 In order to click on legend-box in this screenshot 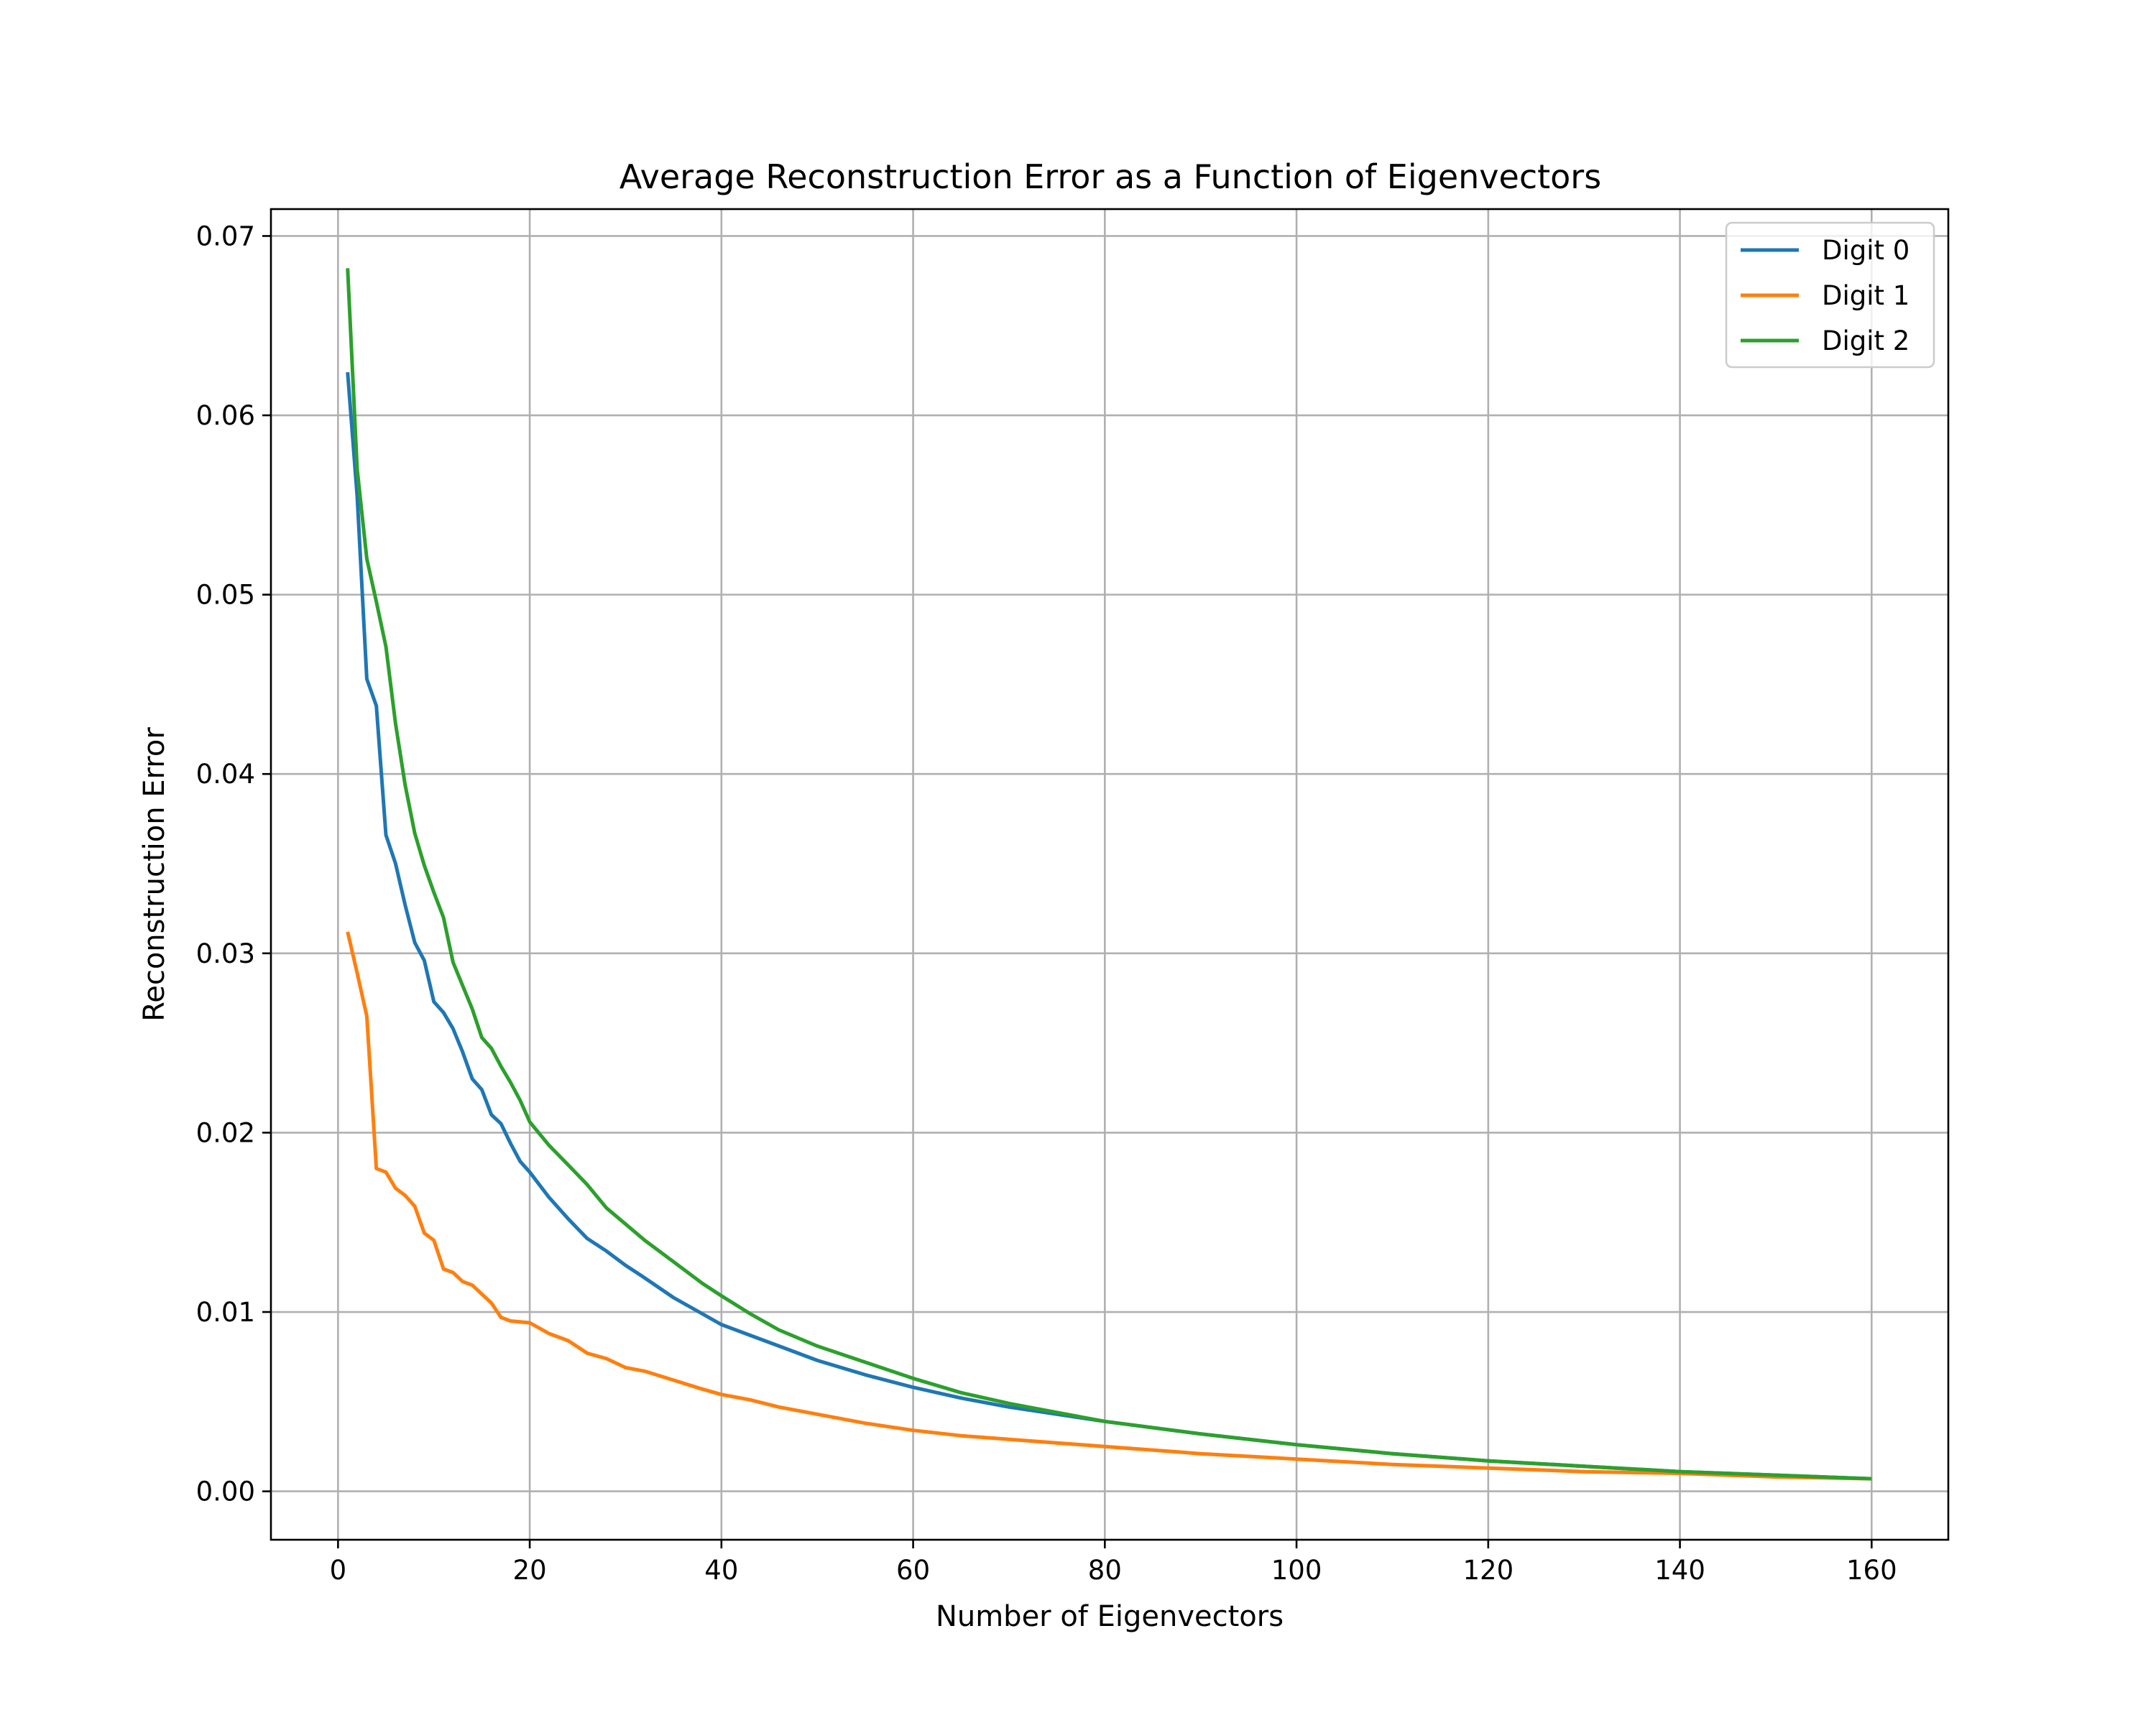, I will do `click(1830, 295)`.